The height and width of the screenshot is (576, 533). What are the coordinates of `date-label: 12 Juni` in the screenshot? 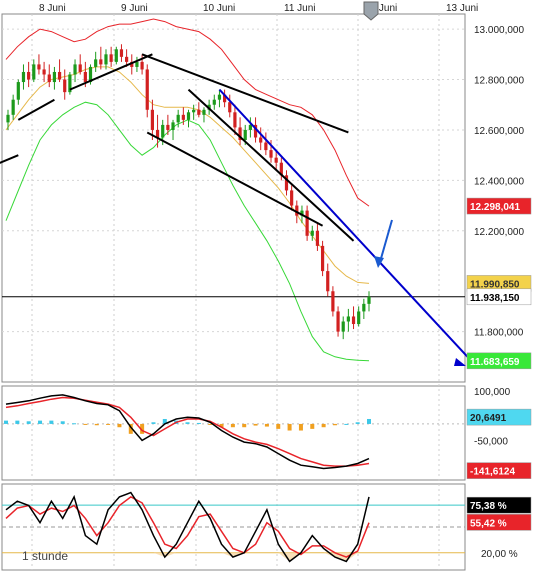 It's located at (381, 8).